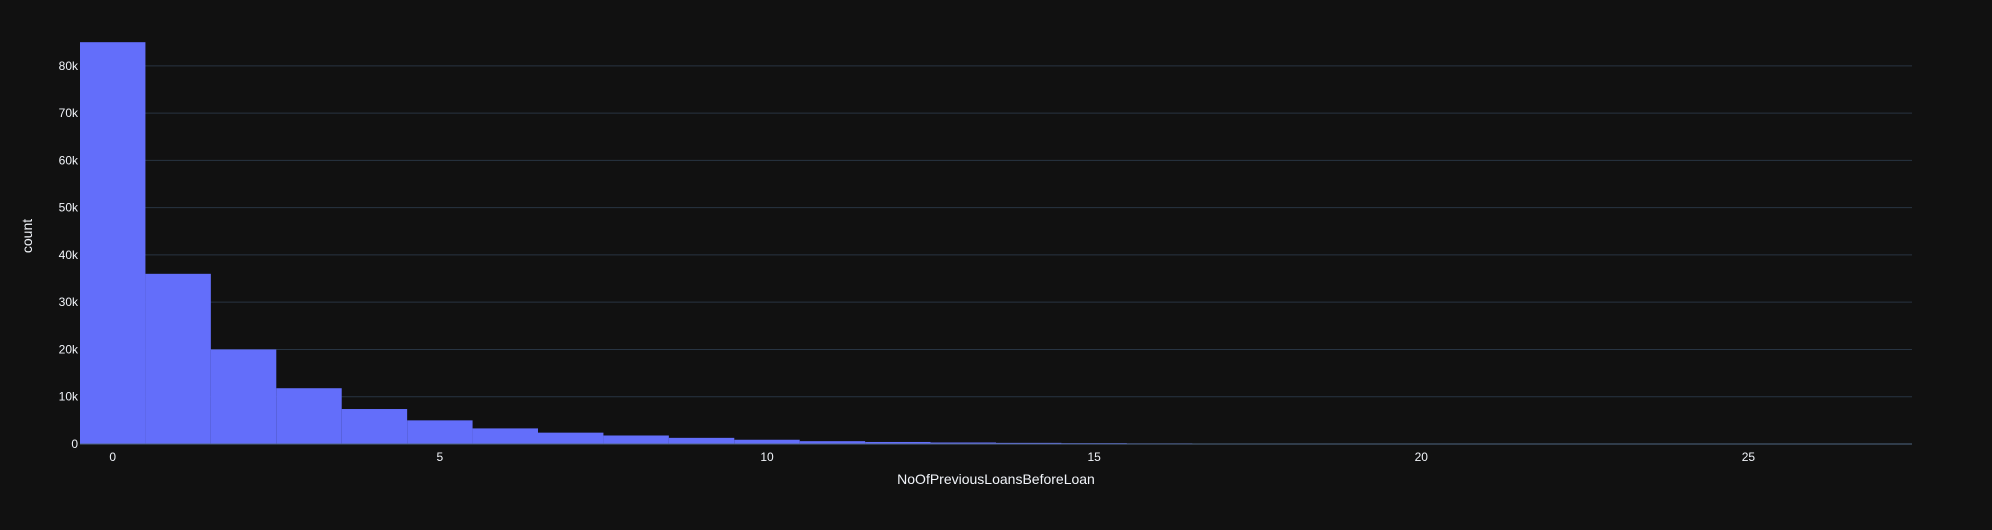 This screenshot has width=1992, height=530. Describe the element at coordinates (1749, 457) in the screenshot. I see `x-tick-label: 25` at that location.